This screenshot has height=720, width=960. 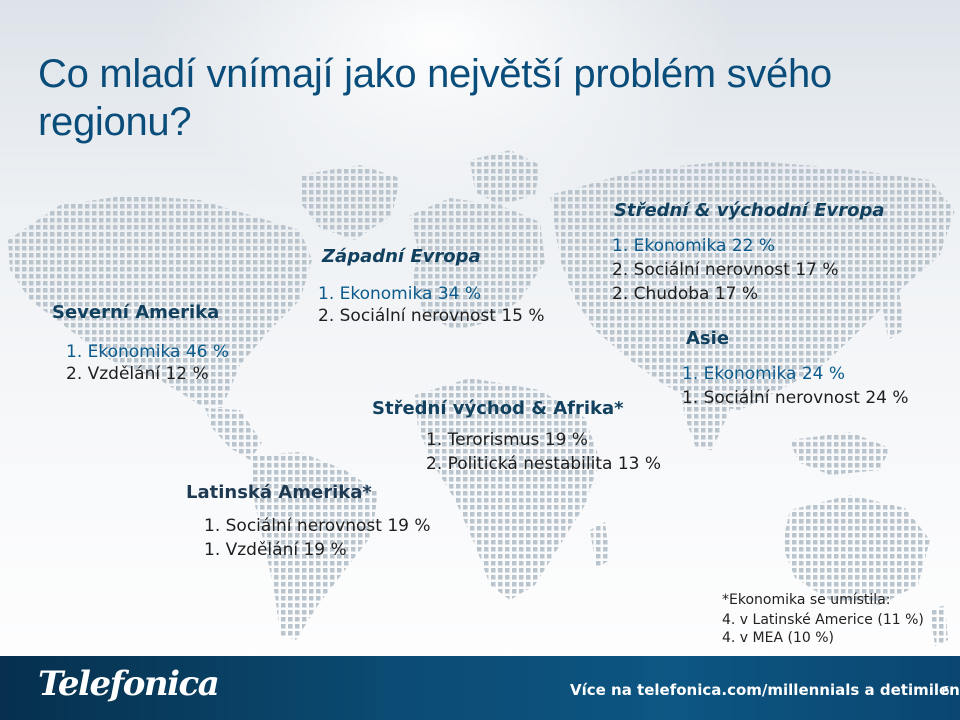 What do you see at coordinates (694, 246) in the screenshot?
I see `region-item: 1. Ekonomika 22 %` at bounding box center [694, 246].